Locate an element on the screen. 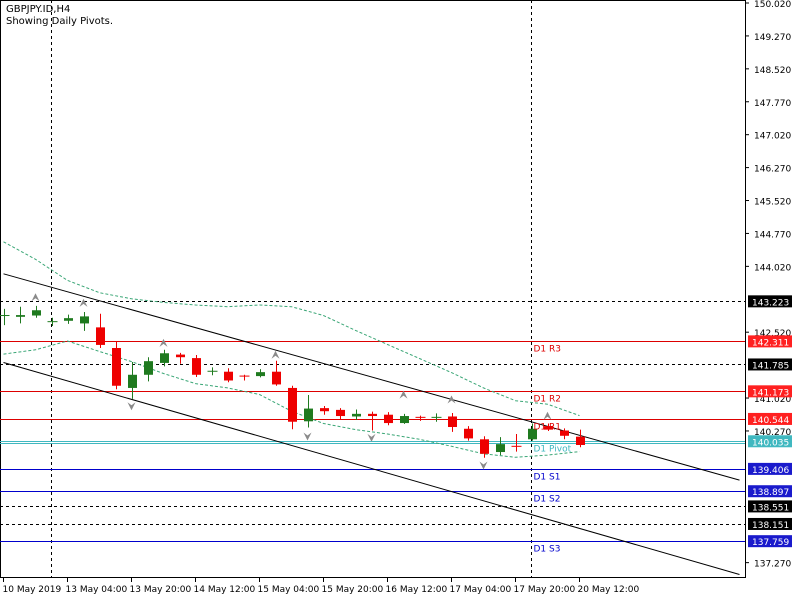 The height and width of the screenshot is (600, 800). time-tick-label: 17 May 04:00 is located at coordinates (481, 590).